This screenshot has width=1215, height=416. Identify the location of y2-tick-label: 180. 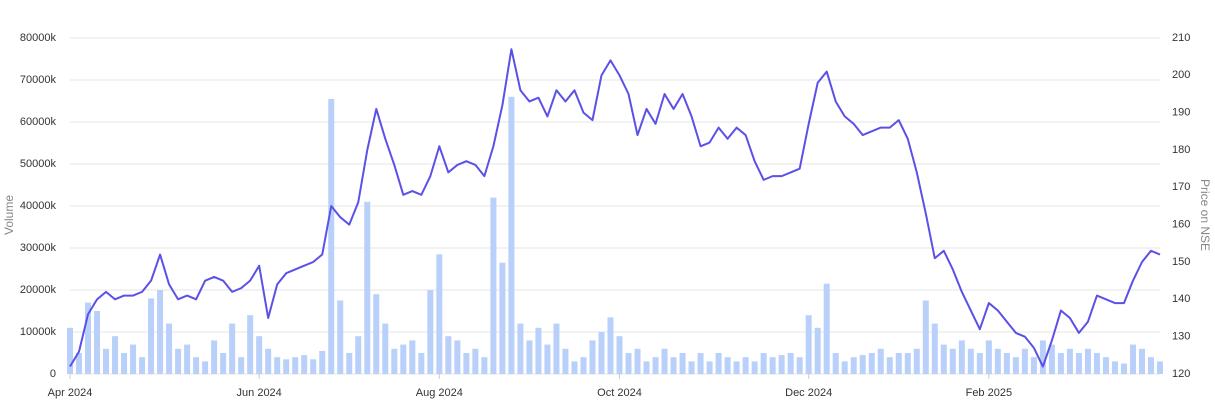
(1181, 150).